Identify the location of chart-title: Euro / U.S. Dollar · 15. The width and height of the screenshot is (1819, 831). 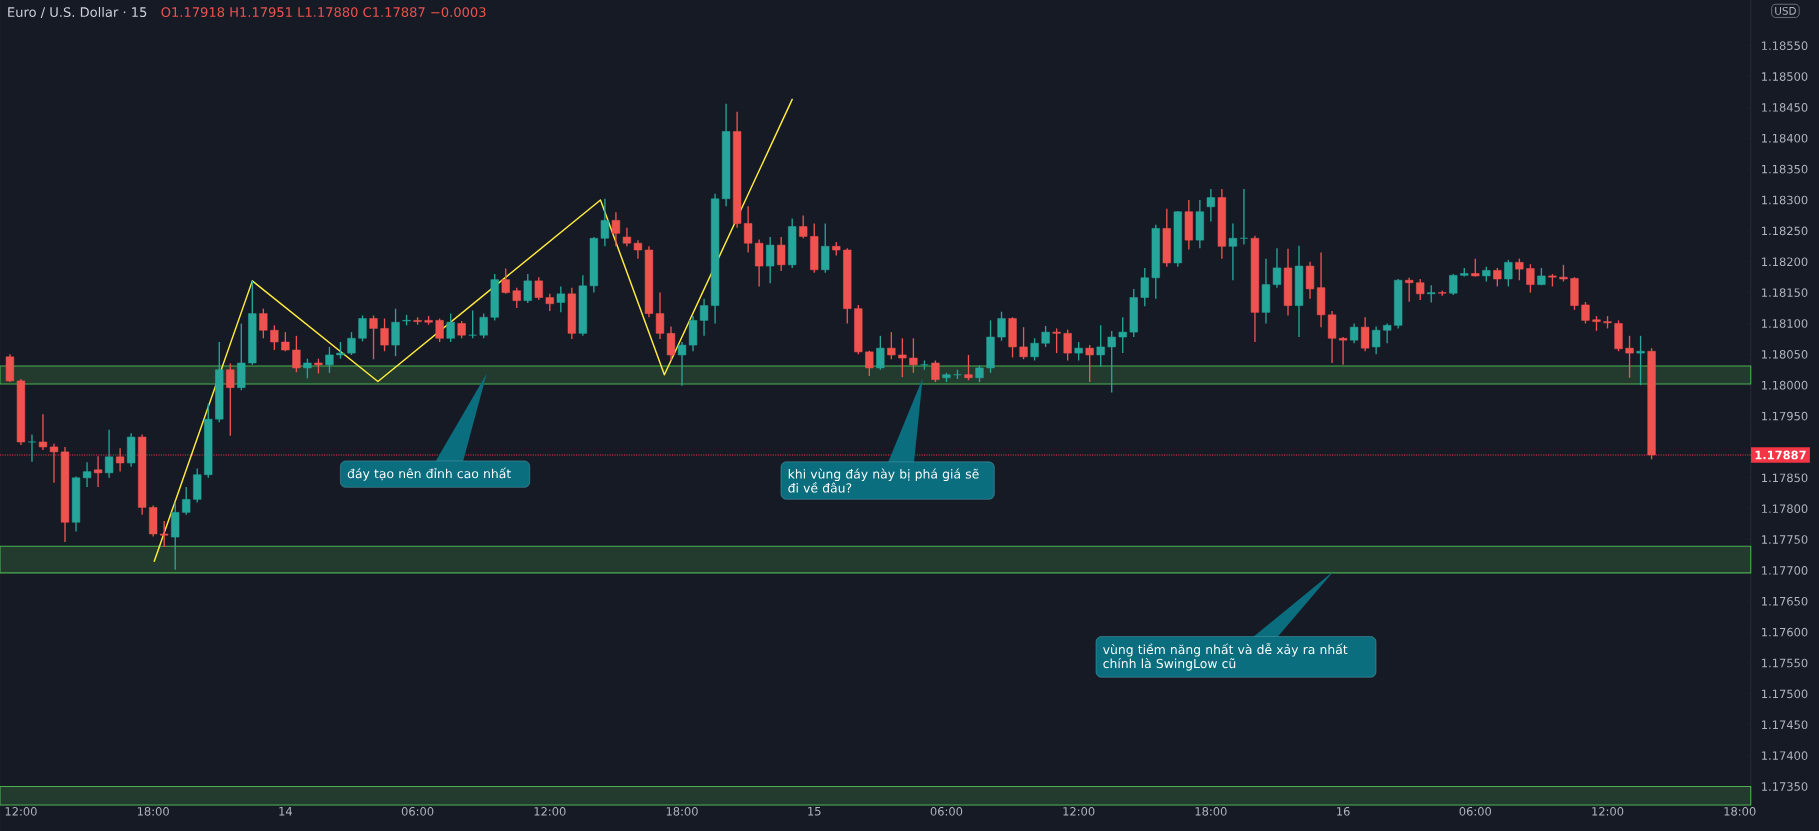
(77, 12).